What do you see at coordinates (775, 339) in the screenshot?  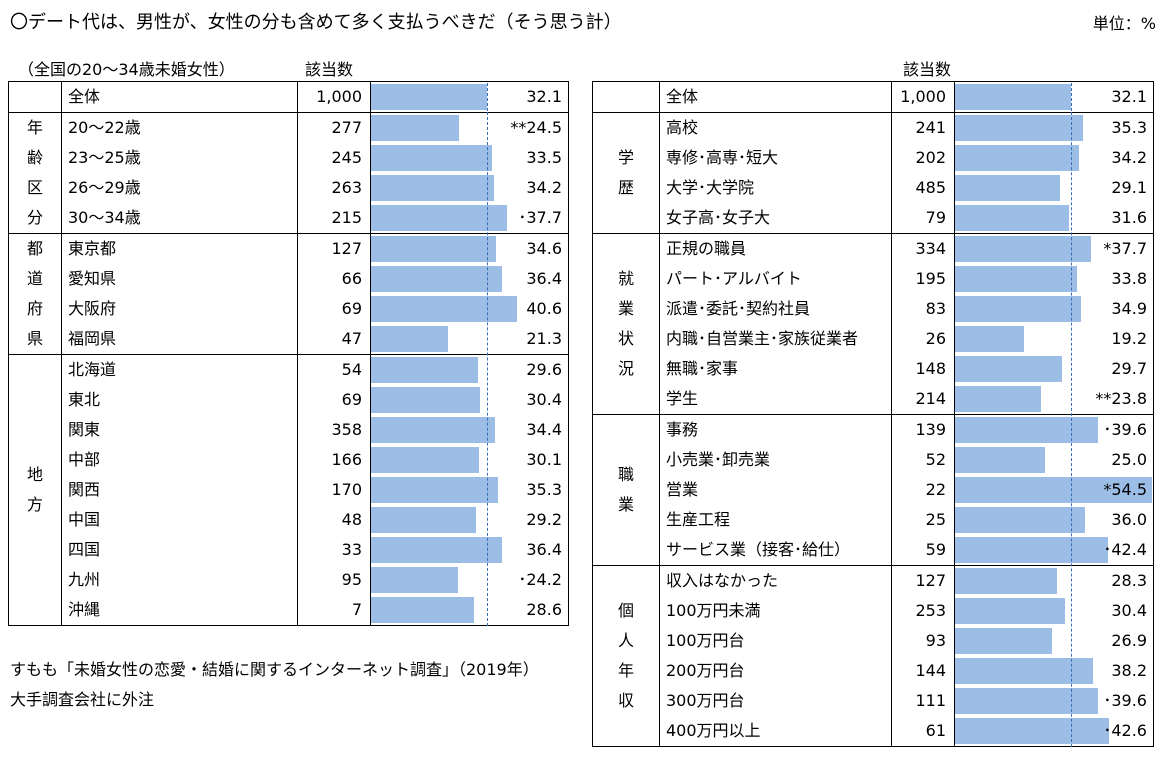 I see `row-label: 内職･自営業主･家族従業者` at bounding box center [775, 339].